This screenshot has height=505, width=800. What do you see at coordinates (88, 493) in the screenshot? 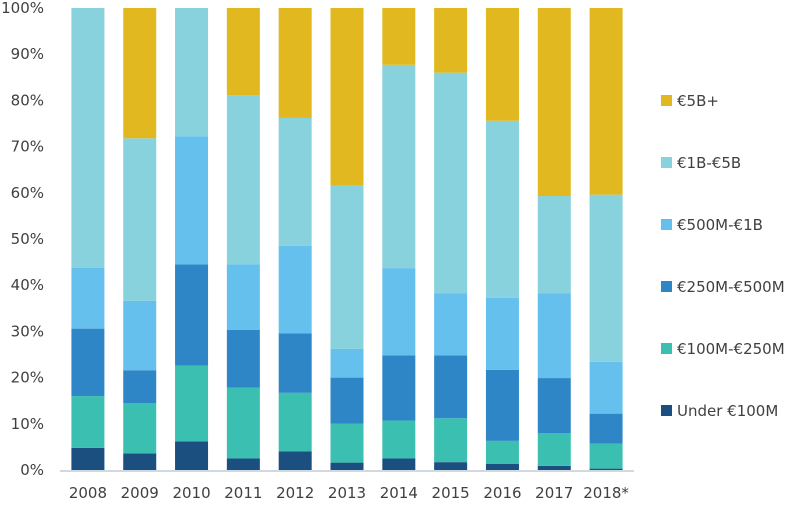
I see `x-tick-label: 2008` at bounding box center [88, 493].